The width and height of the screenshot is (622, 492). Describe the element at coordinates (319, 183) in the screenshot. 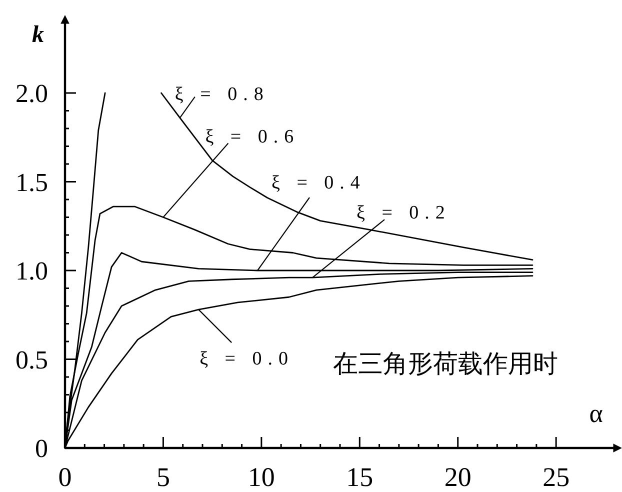

I see `curve-label: ξ = 0.4` at that location.